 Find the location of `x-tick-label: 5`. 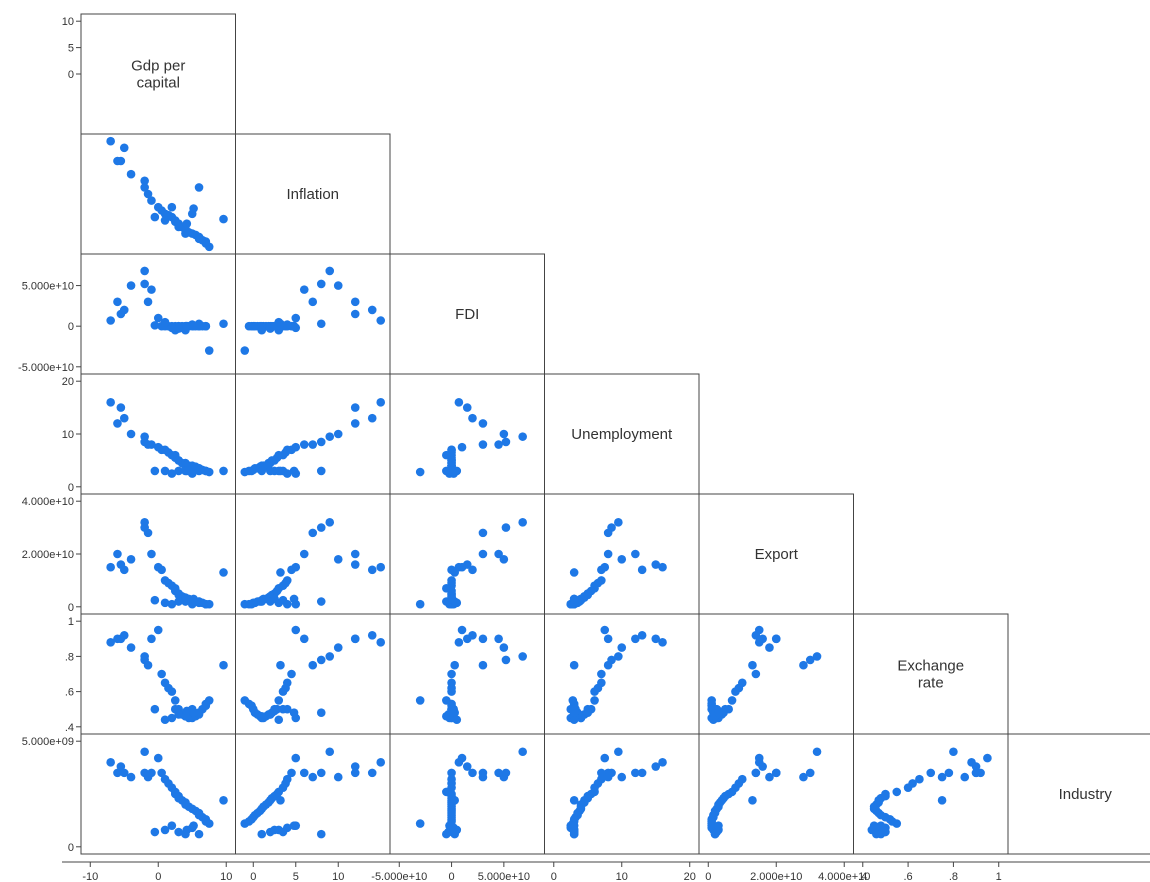

x-tick-label: 5 is located at coordinates (296, 876).